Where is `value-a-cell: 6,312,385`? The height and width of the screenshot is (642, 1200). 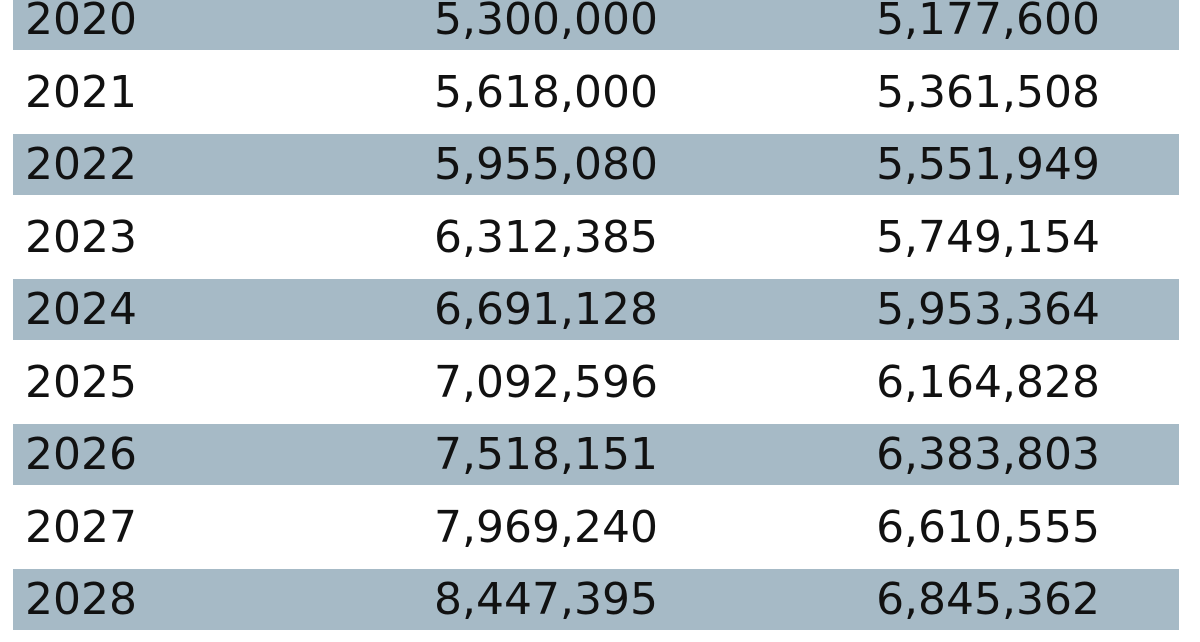 value-a-cell: 6,312,385 is located at coordinates (546, 237).